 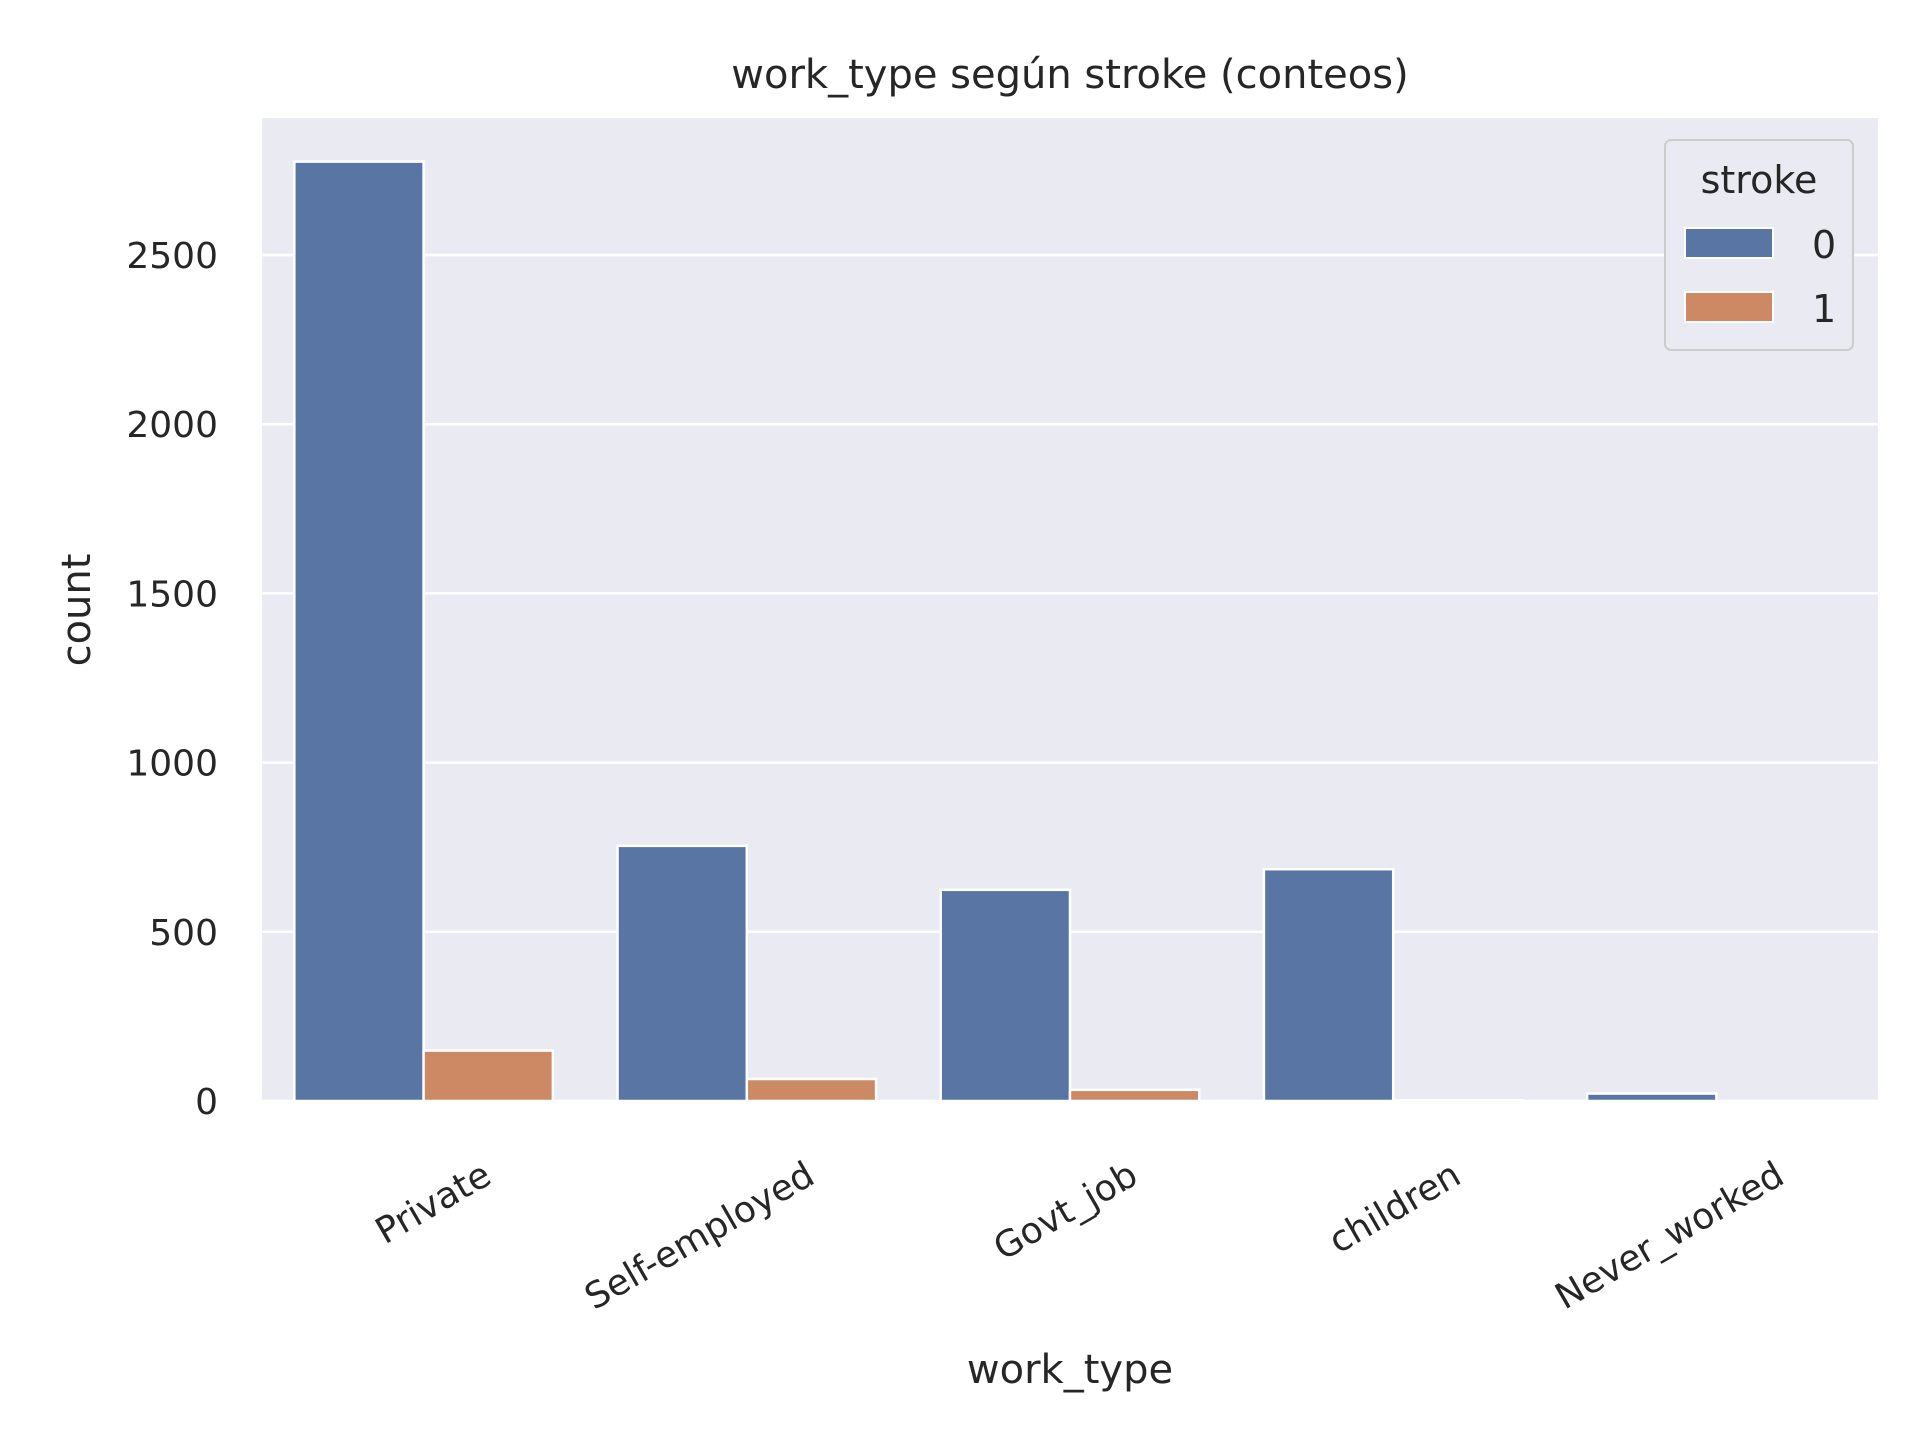 What do you see at coordinates (172, 425) in the screenshot?
I see `y-tick-label: 2000` at bounding box center [172, 425].